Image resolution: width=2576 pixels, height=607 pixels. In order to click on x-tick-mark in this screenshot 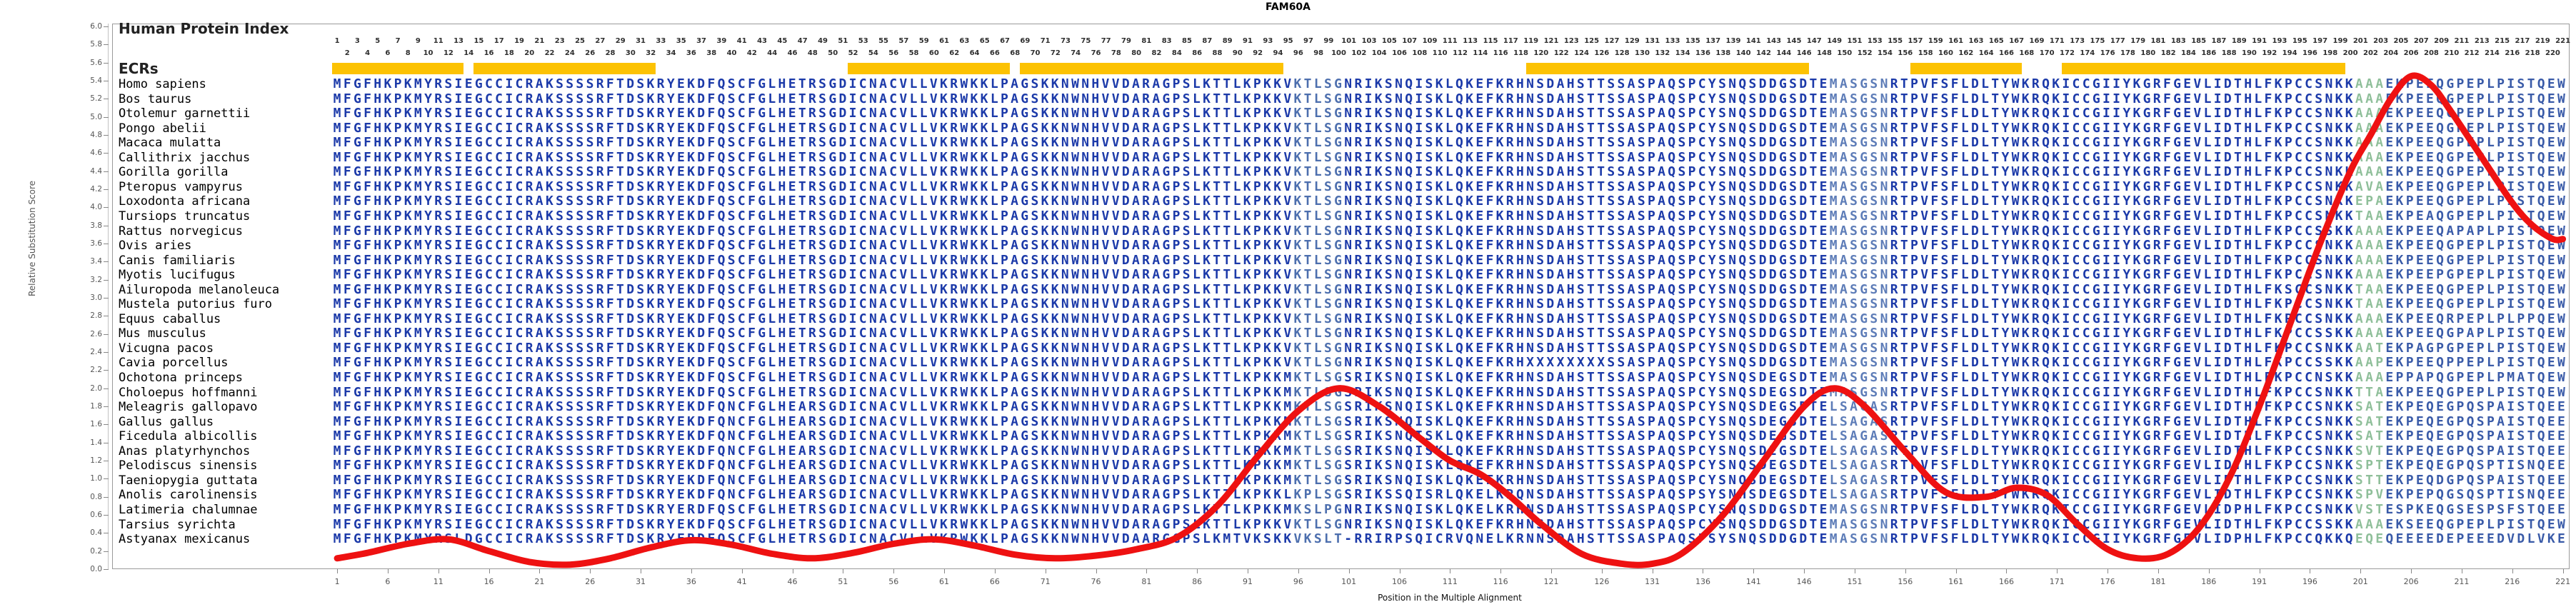, I will do `click(1754, 571)`.